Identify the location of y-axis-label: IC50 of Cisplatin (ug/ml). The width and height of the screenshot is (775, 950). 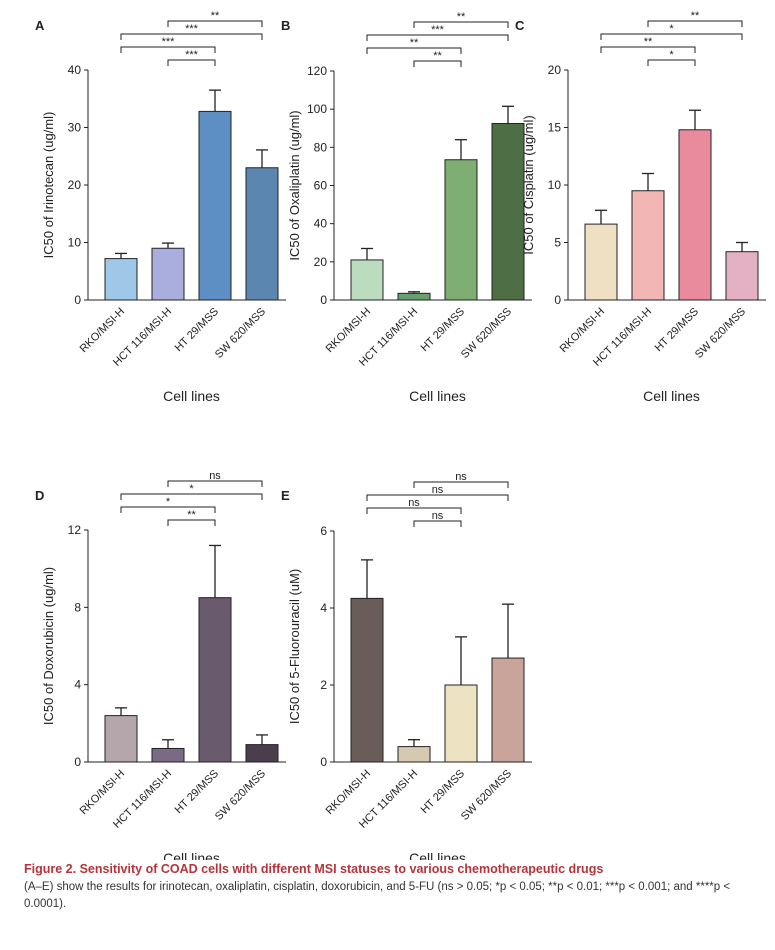
(528, 184).